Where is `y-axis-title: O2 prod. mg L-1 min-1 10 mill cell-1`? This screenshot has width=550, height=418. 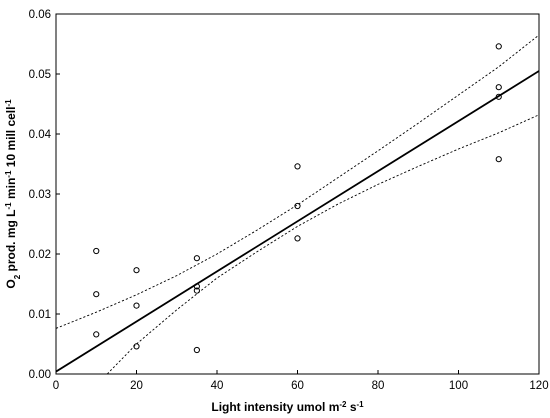
y-axis-title: O2 prod. mg L-1 min-1 10 mill cell-1 is located at coordinates (13, 194).